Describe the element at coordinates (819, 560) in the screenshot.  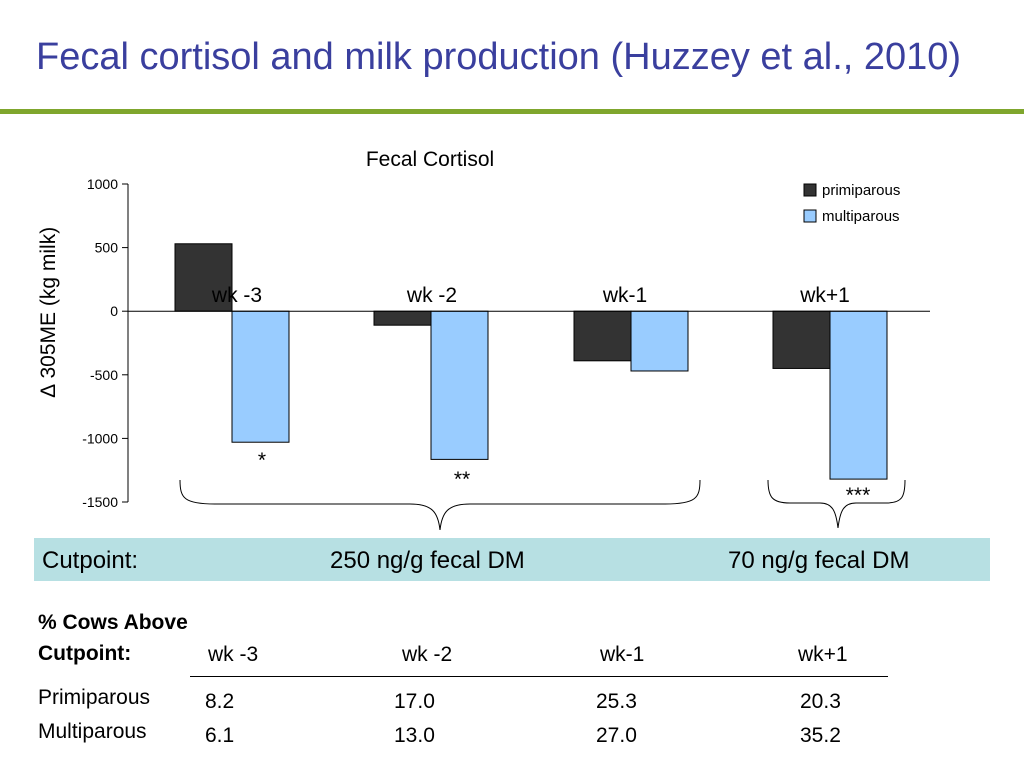
I see `cutpoint-group2: 70 ng/g fecal DM` at that location.